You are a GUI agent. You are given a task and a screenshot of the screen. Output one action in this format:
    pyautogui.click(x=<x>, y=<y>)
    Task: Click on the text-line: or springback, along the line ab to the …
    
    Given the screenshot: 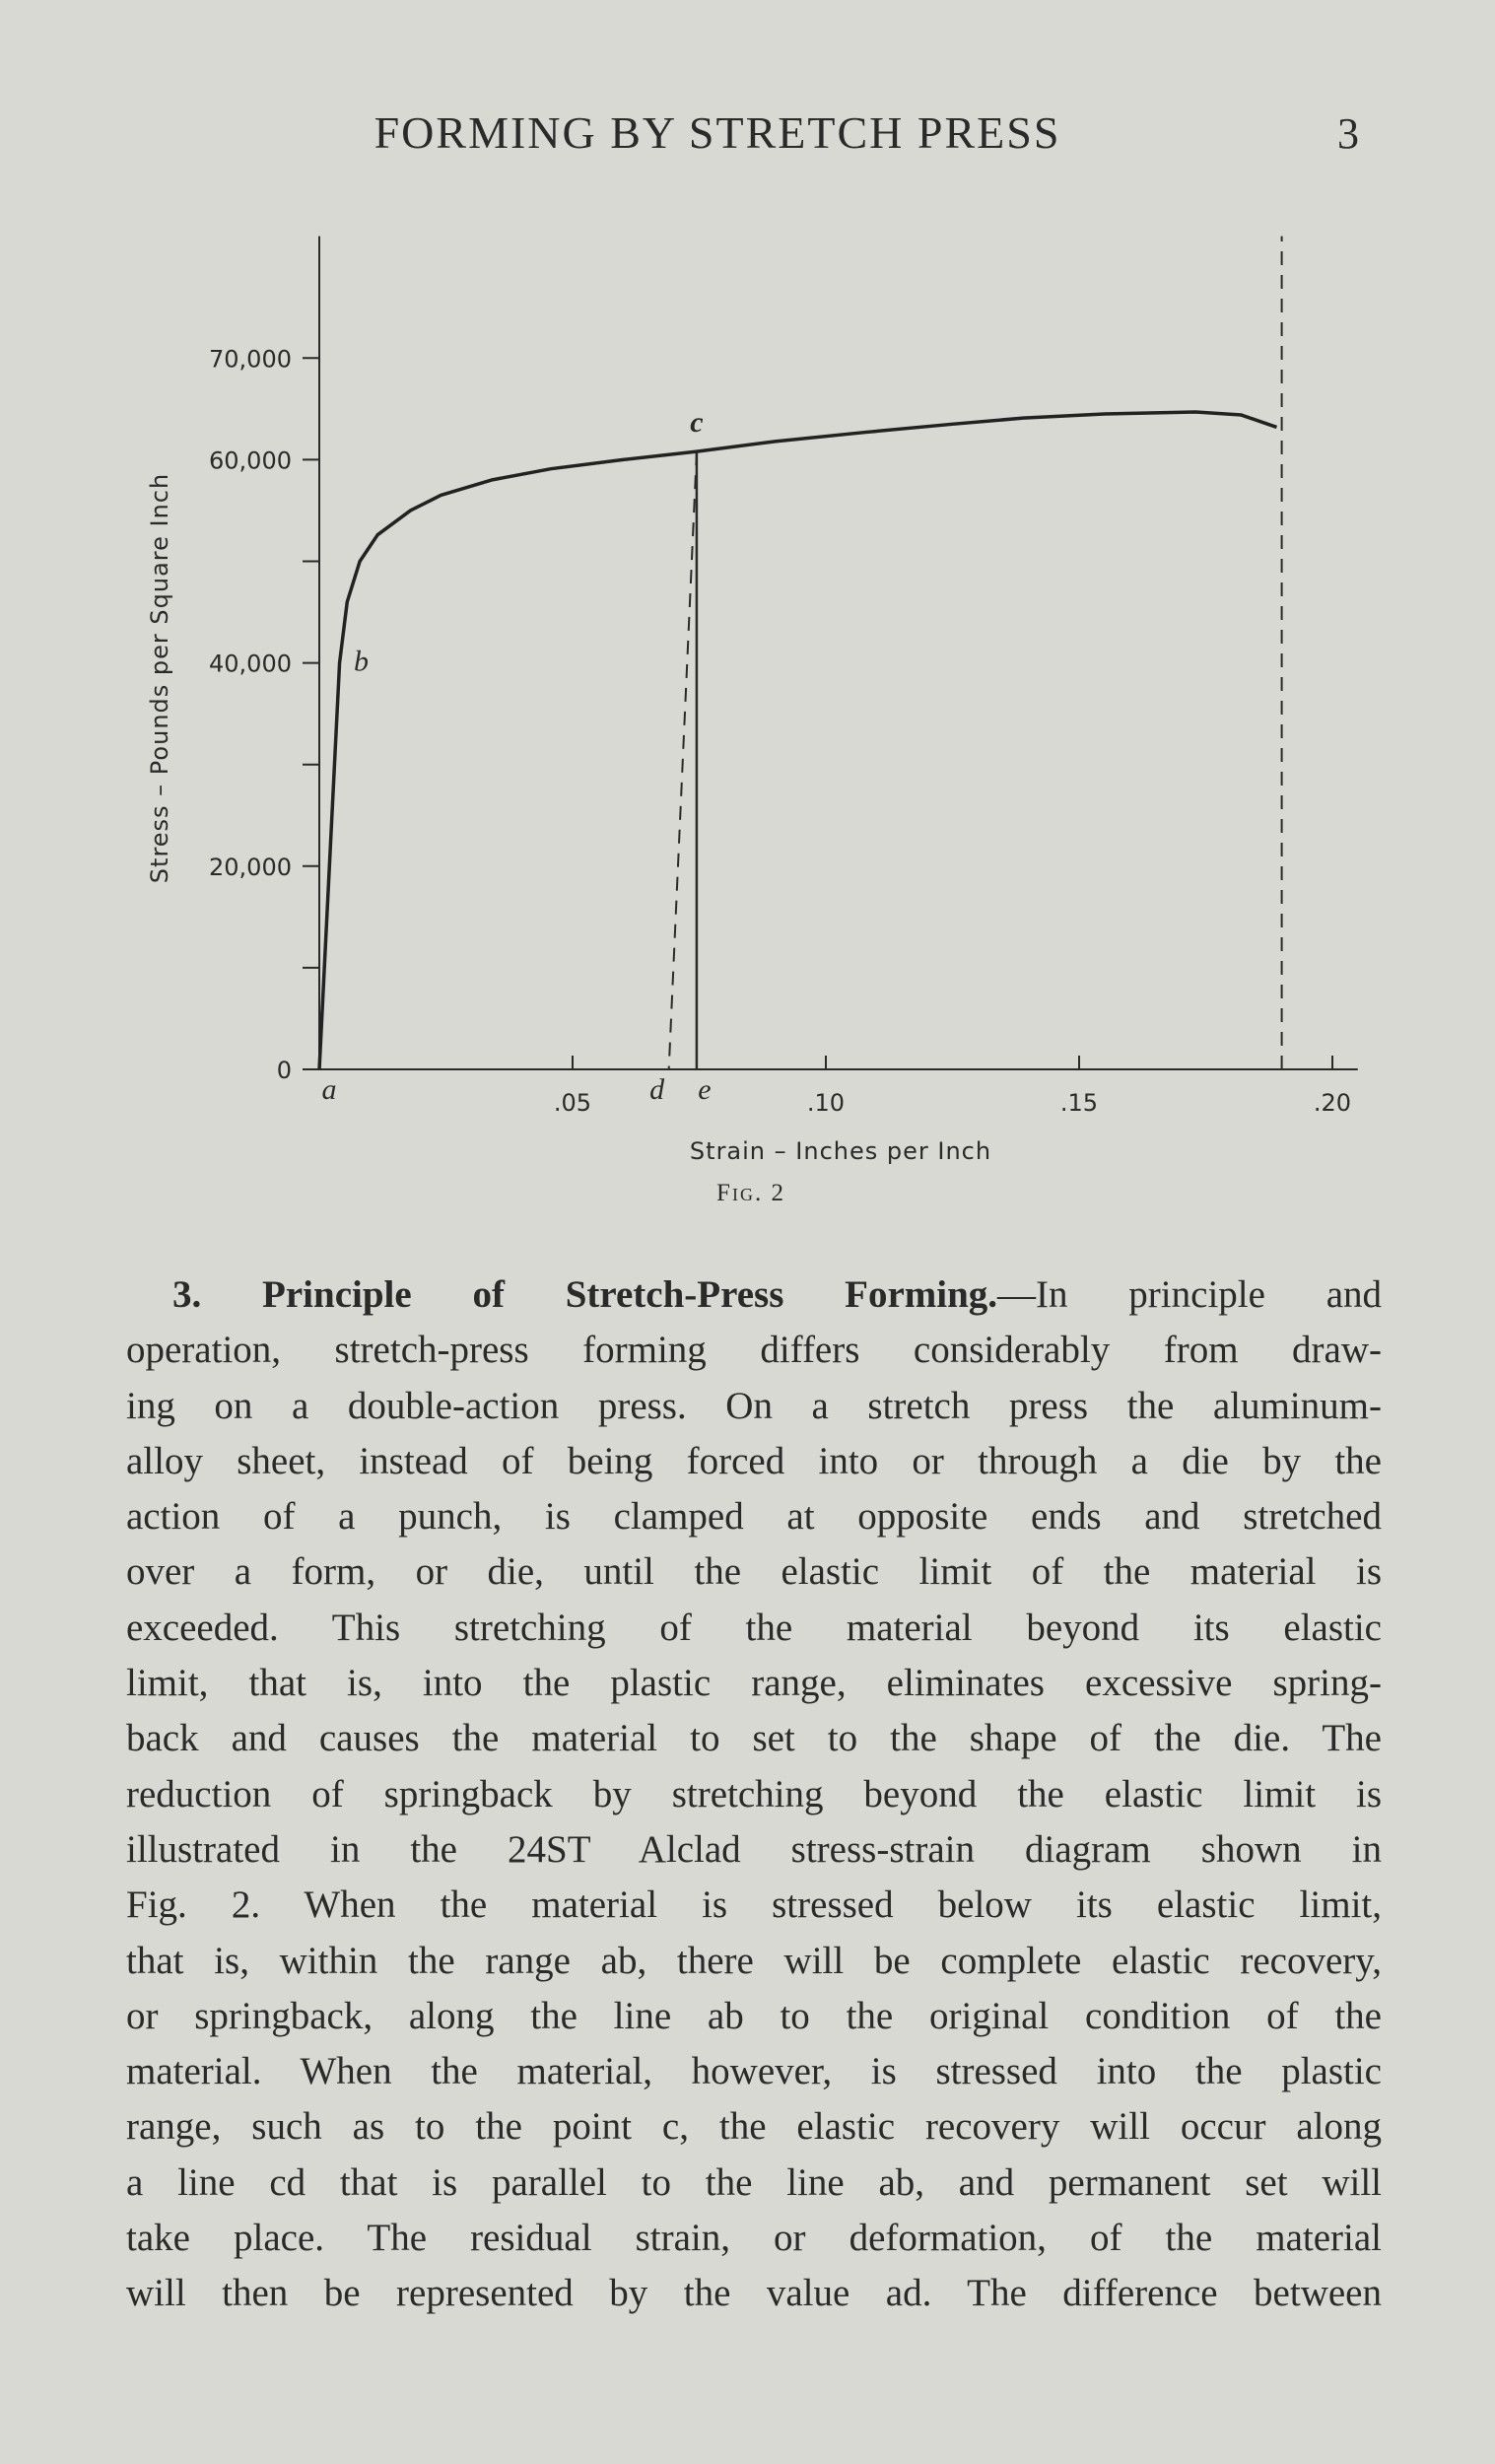 What is the action you would take?
    pyautogui.click(x=754, y=2016)
    